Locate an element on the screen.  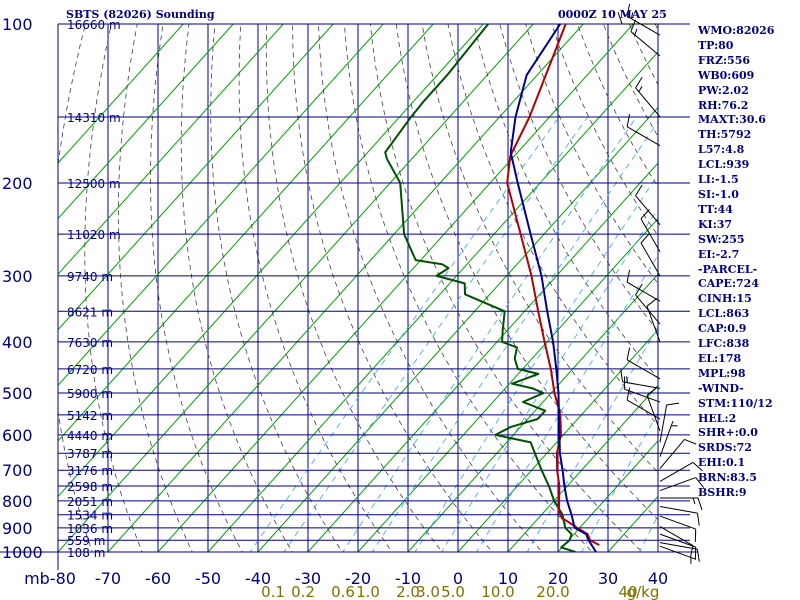
pressure-tick-label: 200 is located at coordinates (17, 183).